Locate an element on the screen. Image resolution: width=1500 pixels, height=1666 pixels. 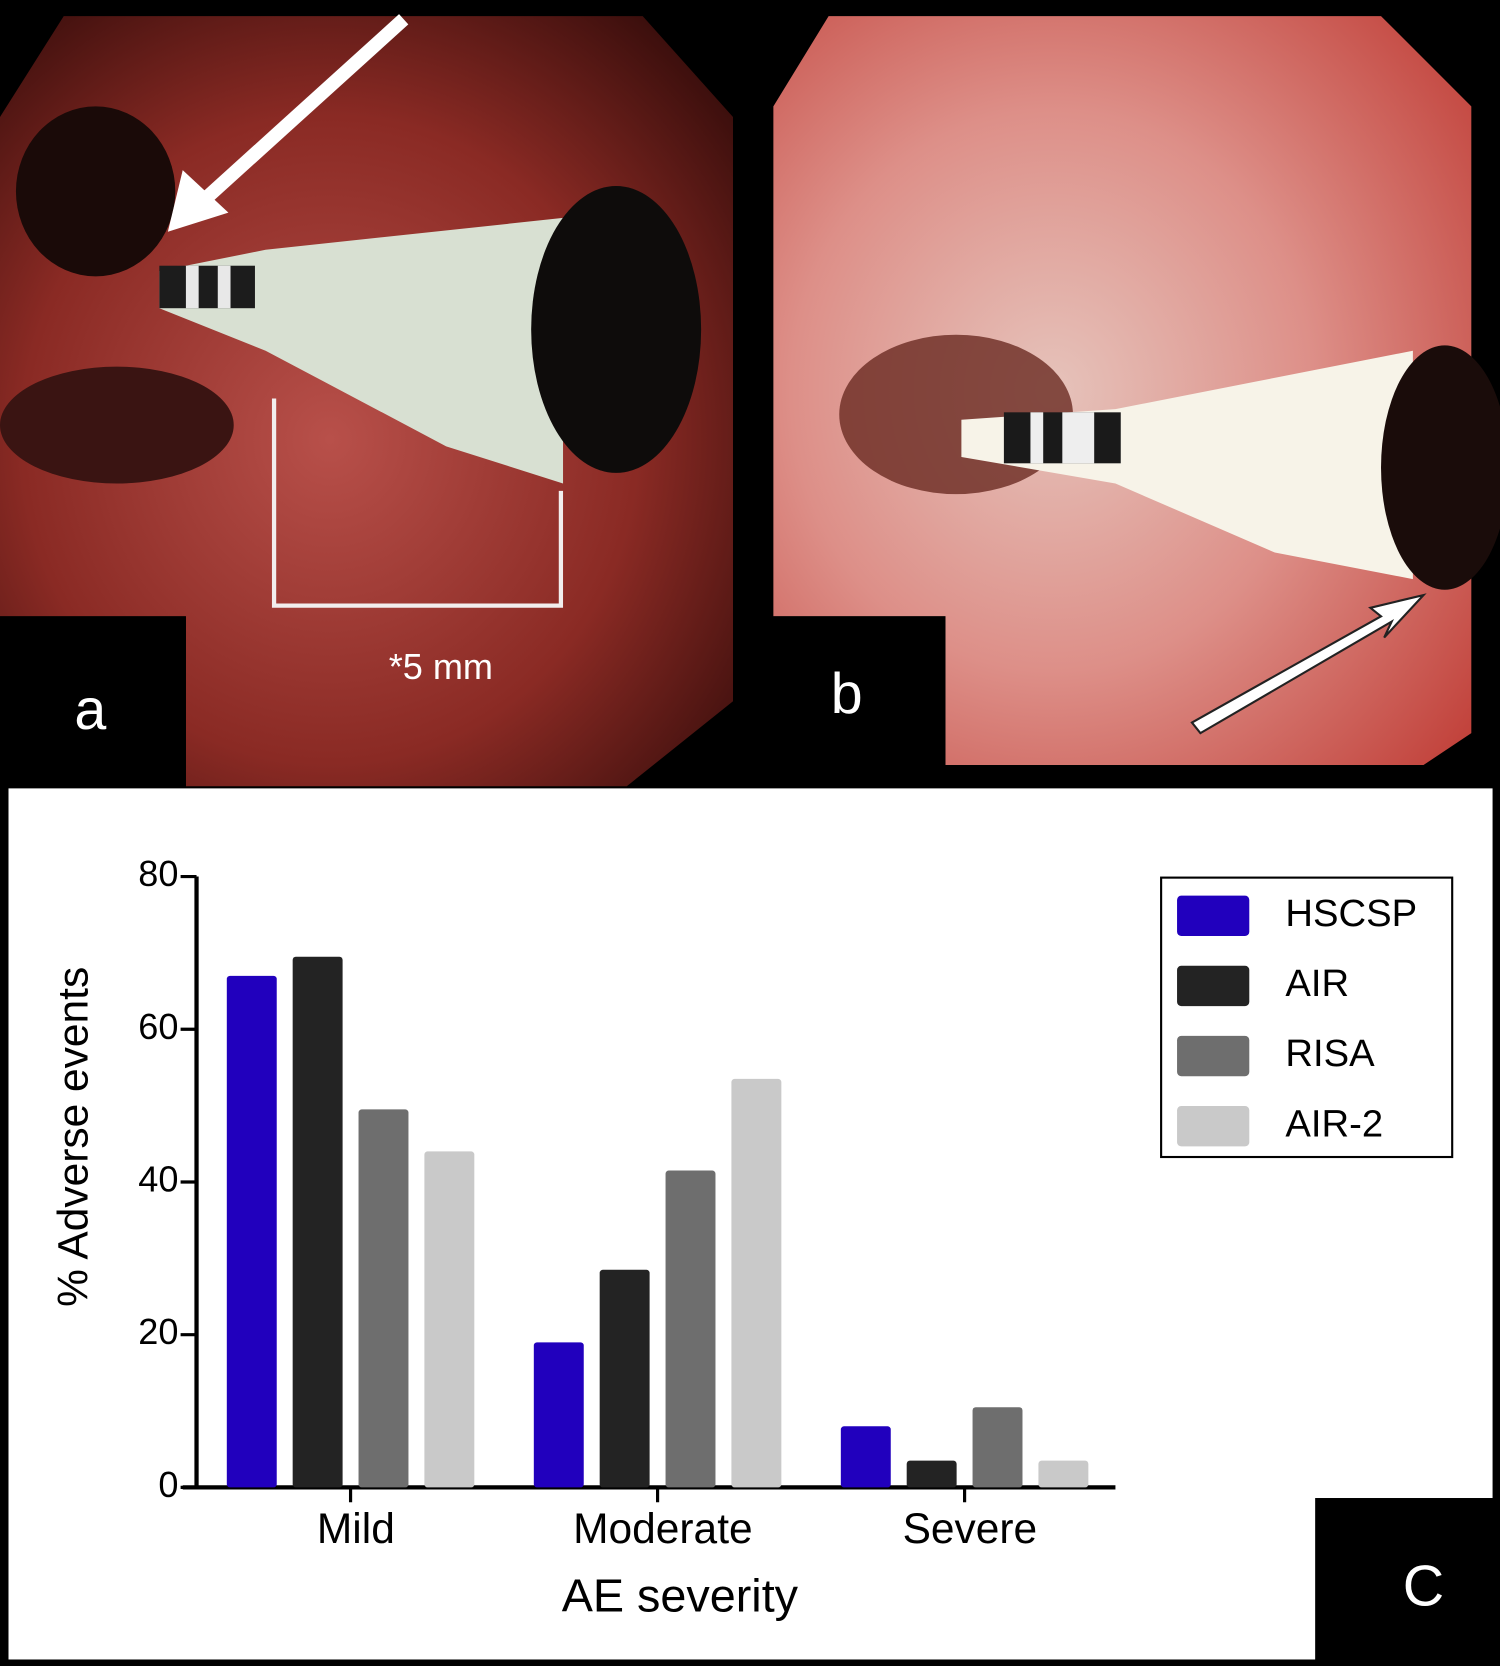
legend-label: HSCSP is located at coordinates (1351, 913).